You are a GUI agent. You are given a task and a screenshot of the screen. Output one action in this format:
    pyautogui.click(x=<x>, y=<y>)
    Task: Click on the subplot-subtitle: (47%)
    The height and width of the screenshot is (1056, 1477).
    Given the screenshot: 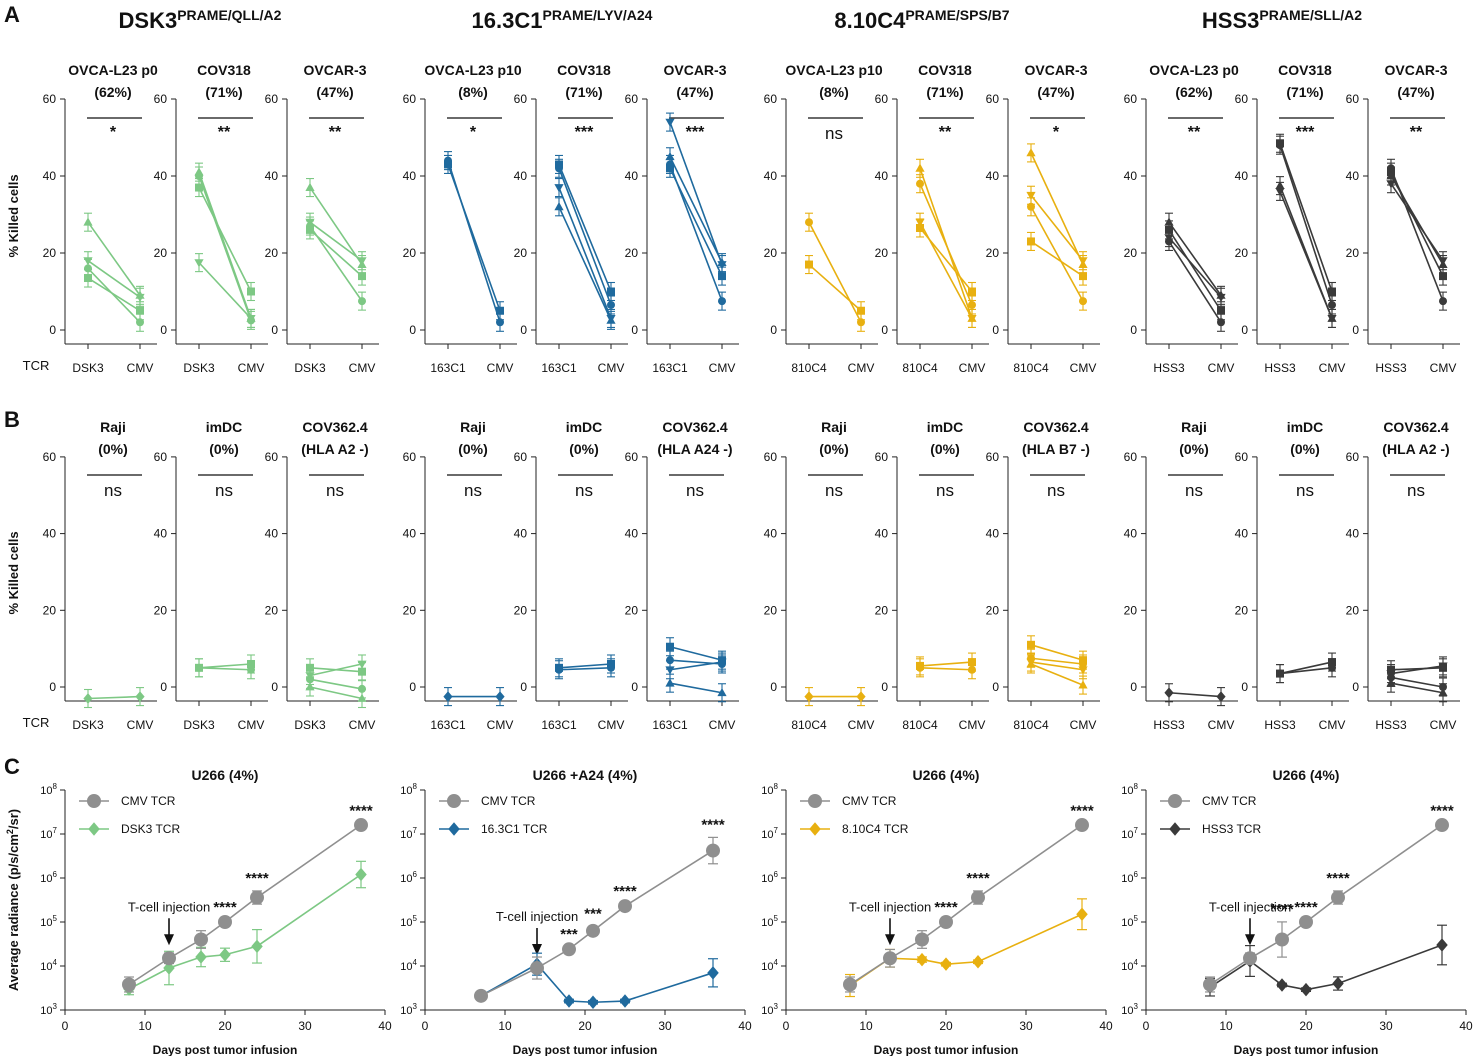 What is the action you would take?
    pyautogui.click(x=334, y=92)
    